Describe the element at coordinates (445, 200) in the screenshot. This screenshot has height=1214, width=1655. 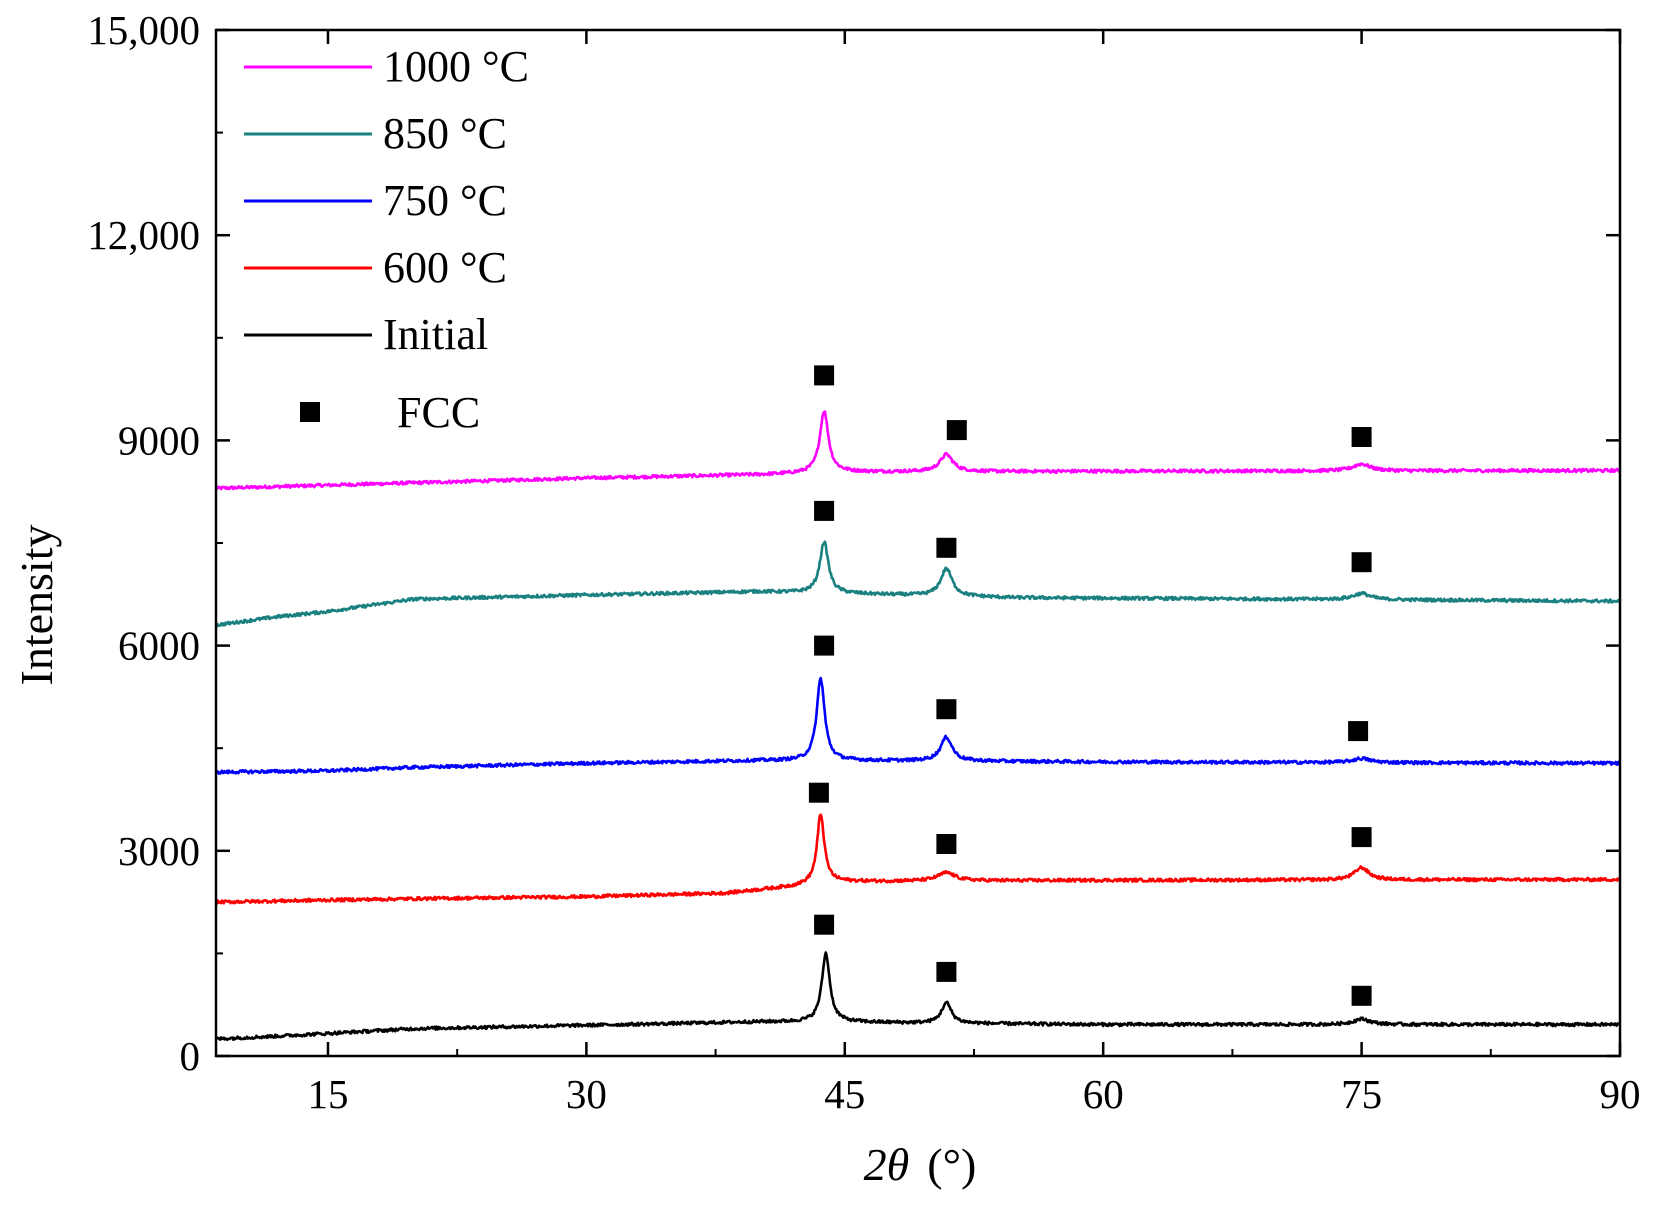
I see `legend-label-750c: 750 °C` at that location.